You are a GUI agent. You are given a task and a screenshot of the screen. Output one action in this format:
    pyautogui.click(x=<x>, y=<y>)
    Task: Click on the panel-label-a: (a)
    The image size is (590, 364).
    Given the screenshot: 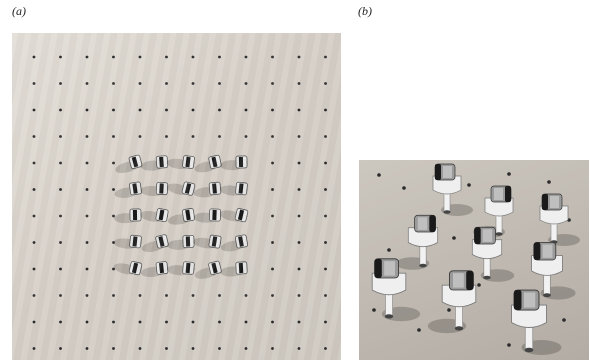 What is the action you would take?
    pyautogui.click(x=19, y=11)
    